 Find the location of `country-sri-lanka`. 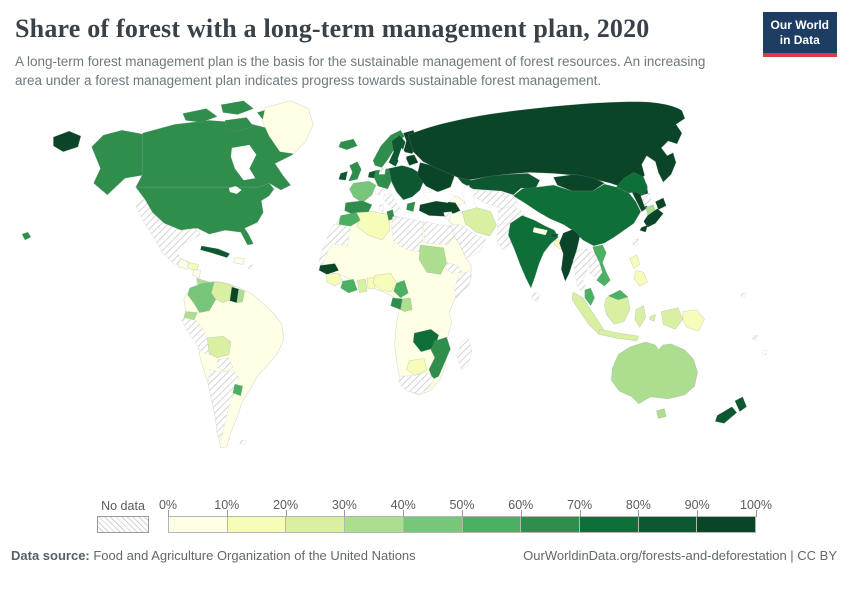

country-sri-lanka is located at coordinates (536, 297).